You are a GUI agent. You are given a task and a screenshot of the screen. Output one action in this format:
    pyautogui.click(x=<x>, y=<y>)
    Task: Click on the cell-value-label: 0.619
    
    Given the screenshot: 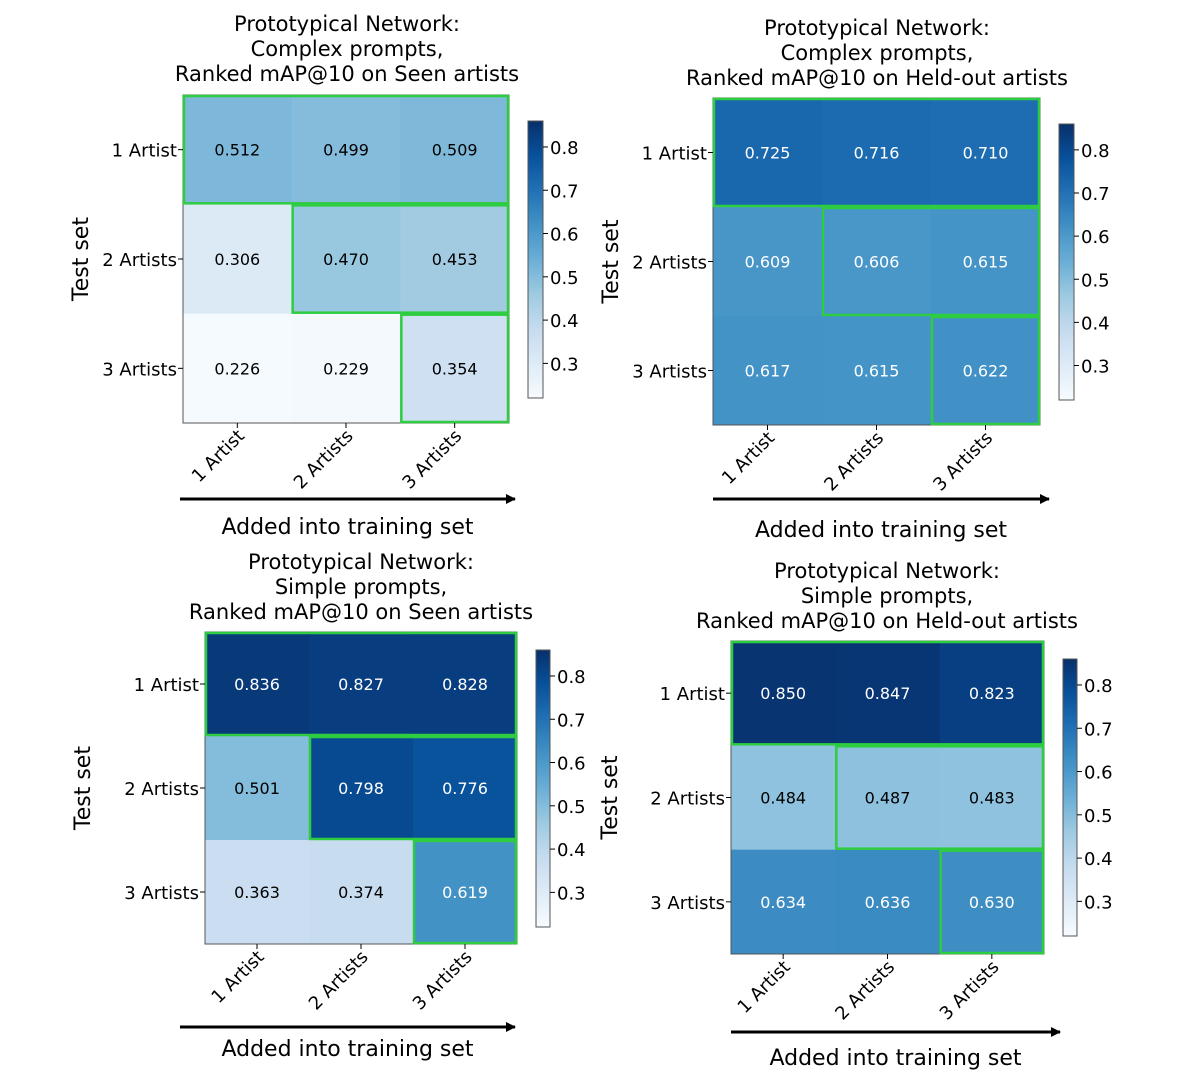 What is the action you would take?
    pyautogui.click(x=465, y=892)
    